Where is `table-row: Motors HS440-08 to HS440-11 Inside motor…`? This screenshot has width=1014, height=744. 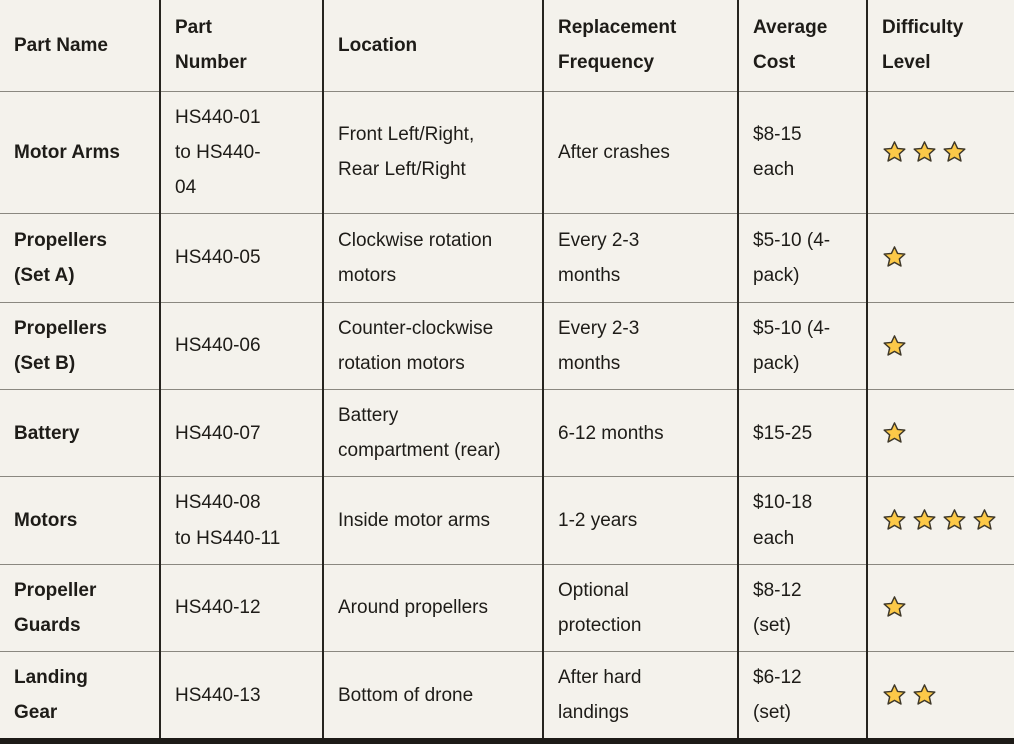
table-row: Motors HS440-08 to HS440-11 Inside motor… is located at coordinates (507, 520).